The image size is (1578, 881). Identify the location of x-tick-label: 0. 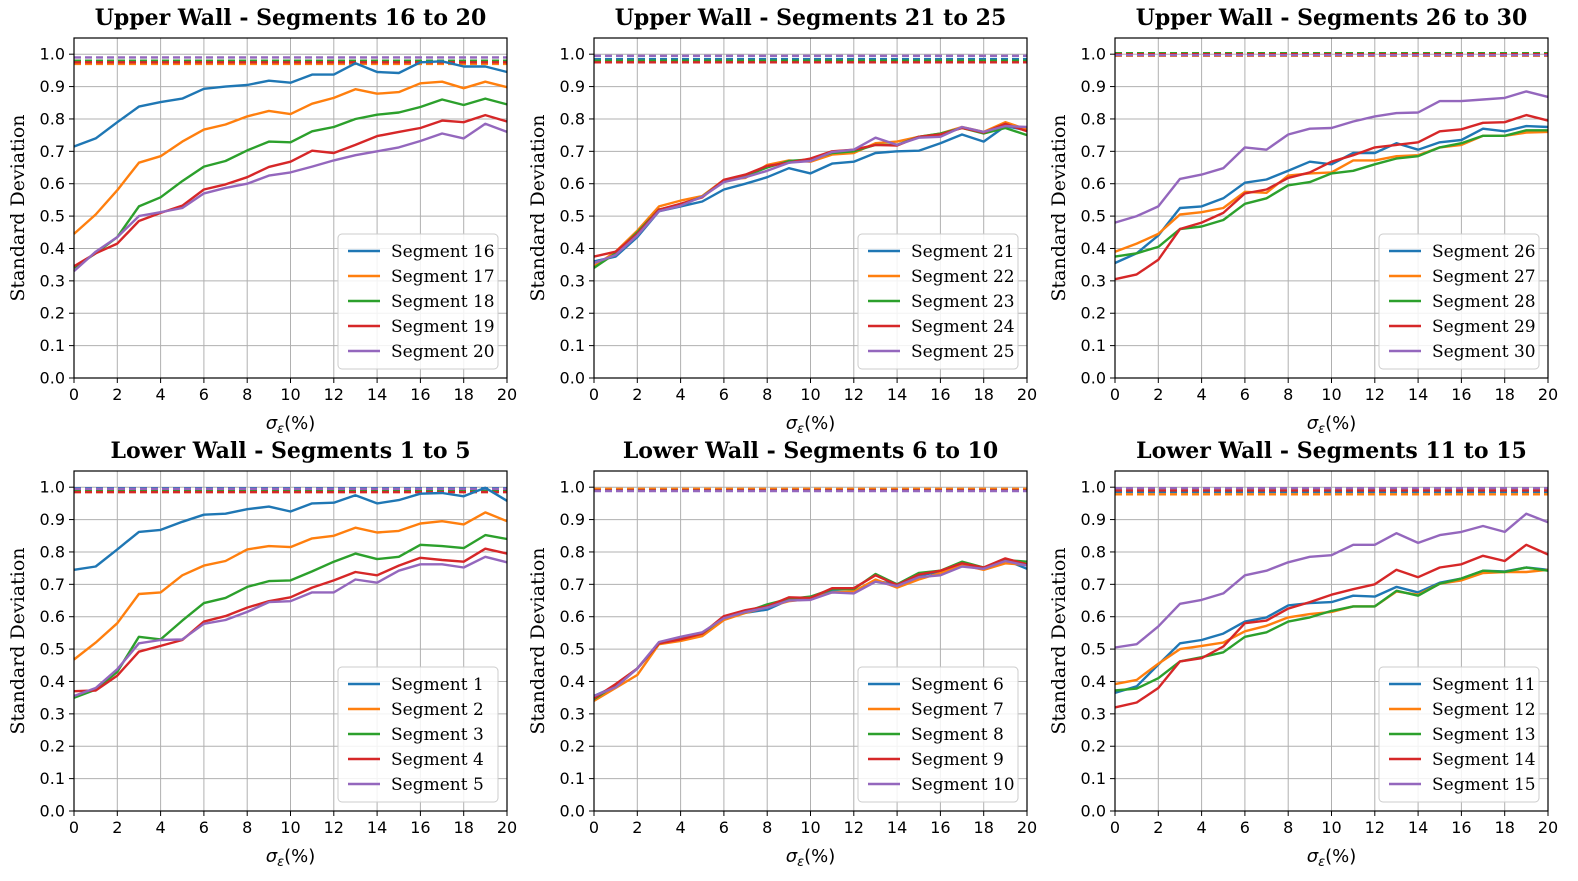
(74, 827).